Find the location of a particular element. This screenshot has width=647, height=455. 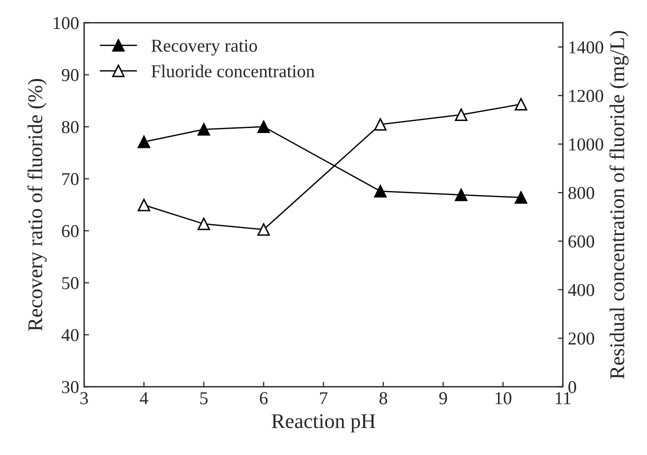

y2-tick-label: 1400 is located at coordinates (586, 47).